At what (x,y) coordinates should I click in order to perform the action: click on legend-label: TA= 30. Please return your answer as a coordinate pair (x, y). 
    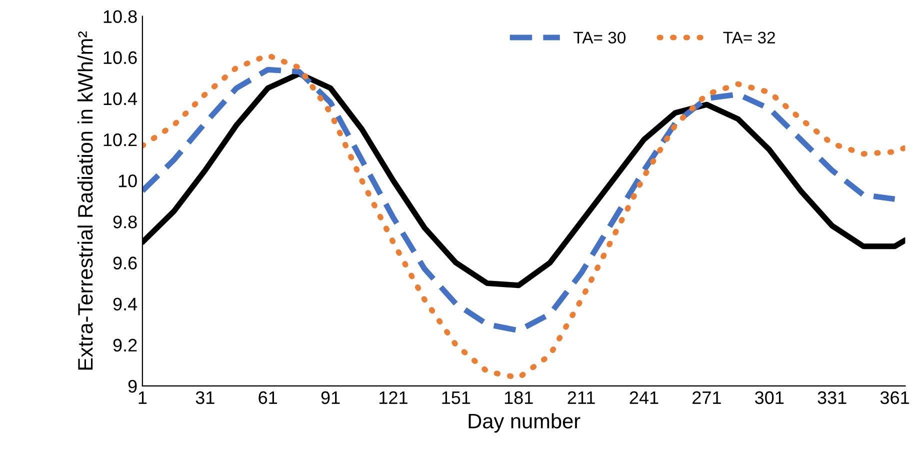
    Looking at the image, I should click on (600, 38).